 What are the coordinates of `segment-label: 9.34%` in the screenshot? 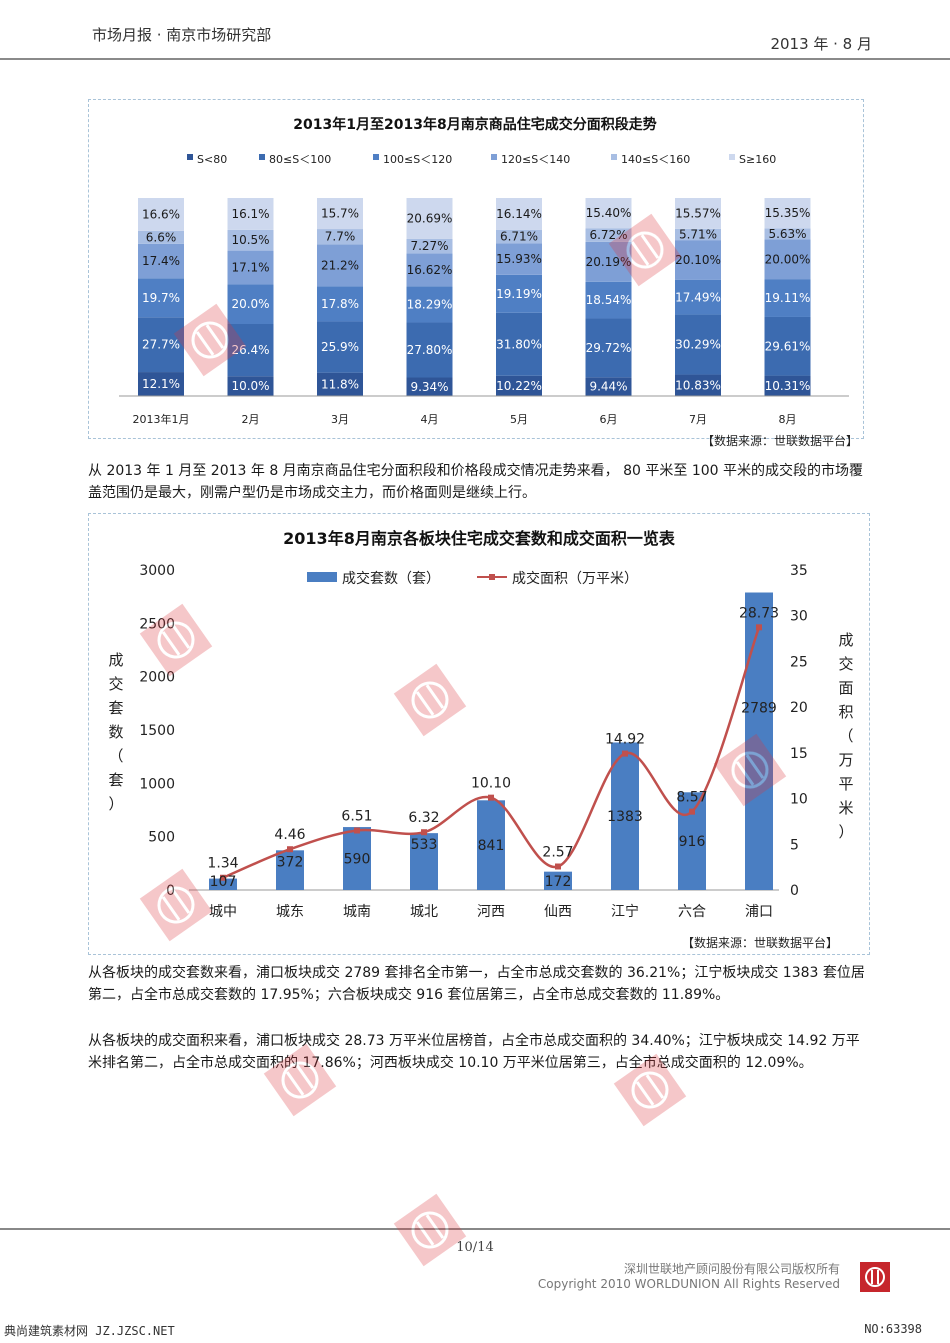 It's located at (429, 387).